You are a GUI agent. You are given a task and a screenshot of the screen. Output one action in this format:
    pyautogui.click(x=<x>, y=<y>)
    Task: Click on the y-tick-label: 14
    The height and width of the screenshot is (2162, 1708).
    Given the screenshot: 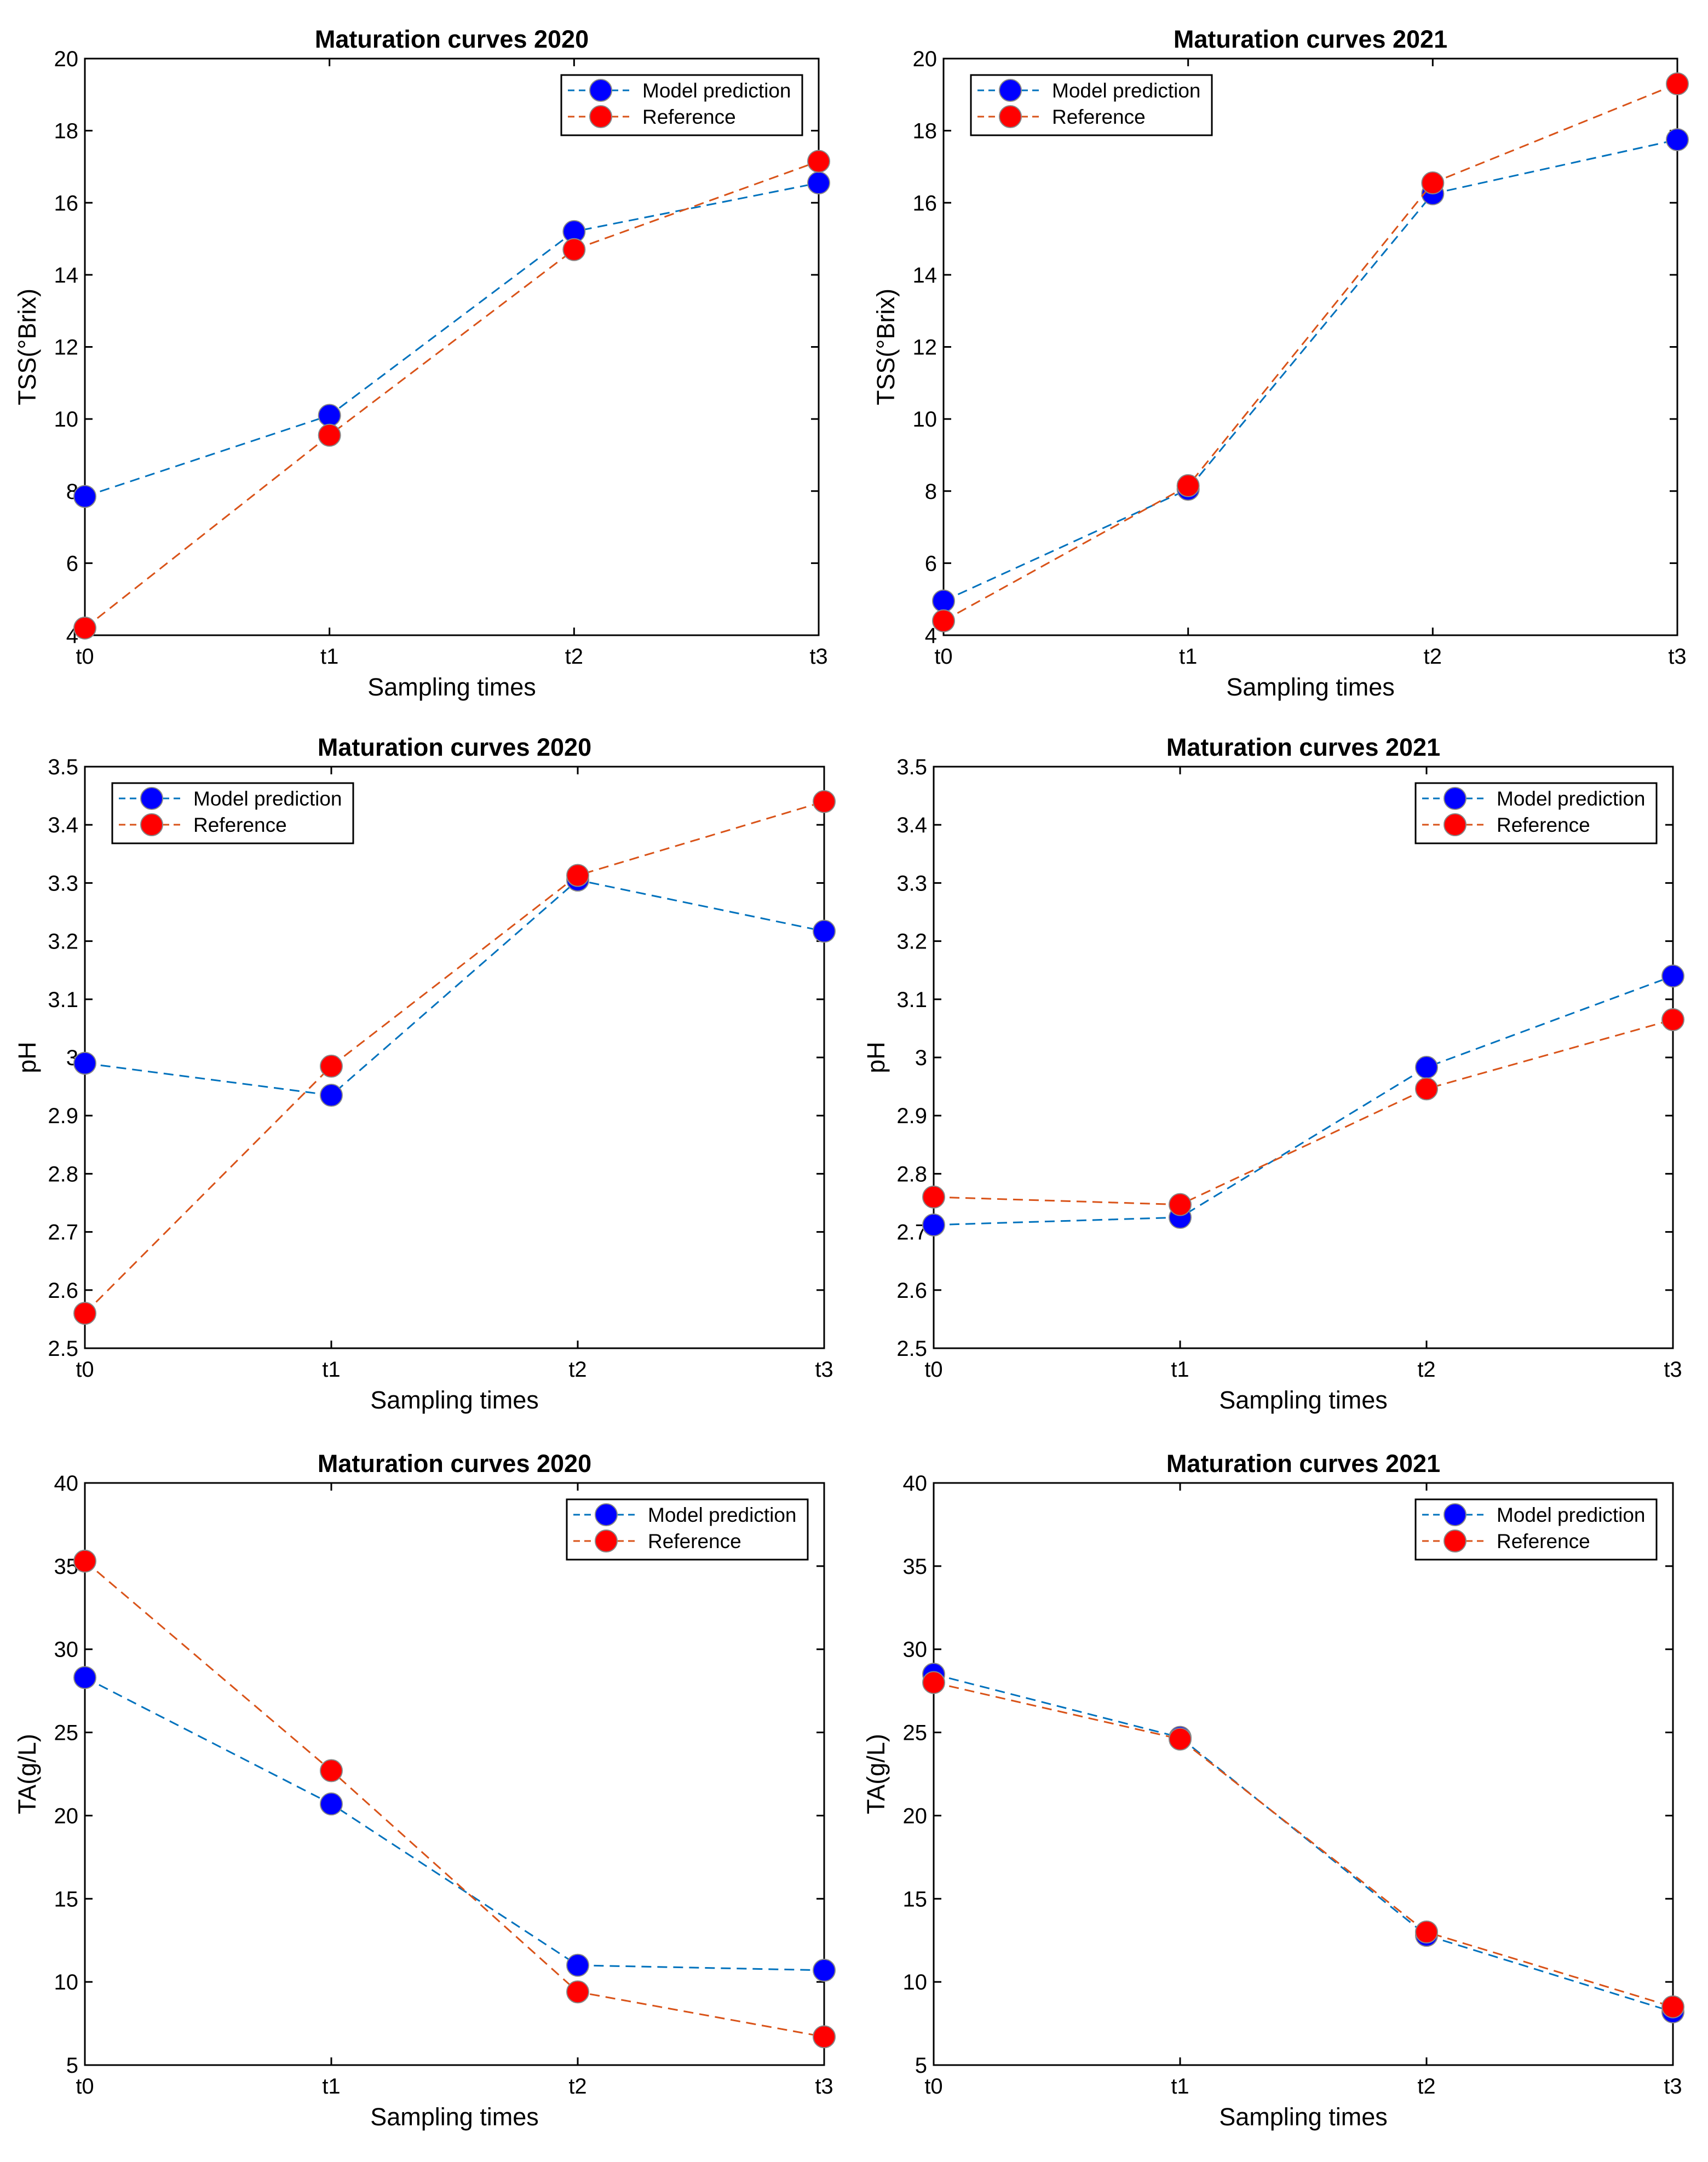 What is the action you would take?
    pyautogui.click(x=925, y=275)
    